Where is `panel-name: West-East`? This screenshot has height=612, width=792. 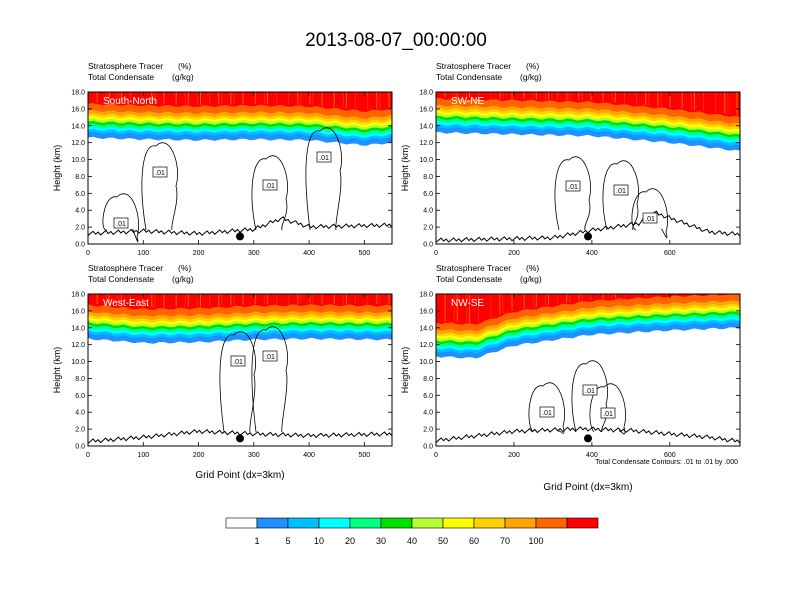 panel-name: West-East is located at coordinates (126, 303).